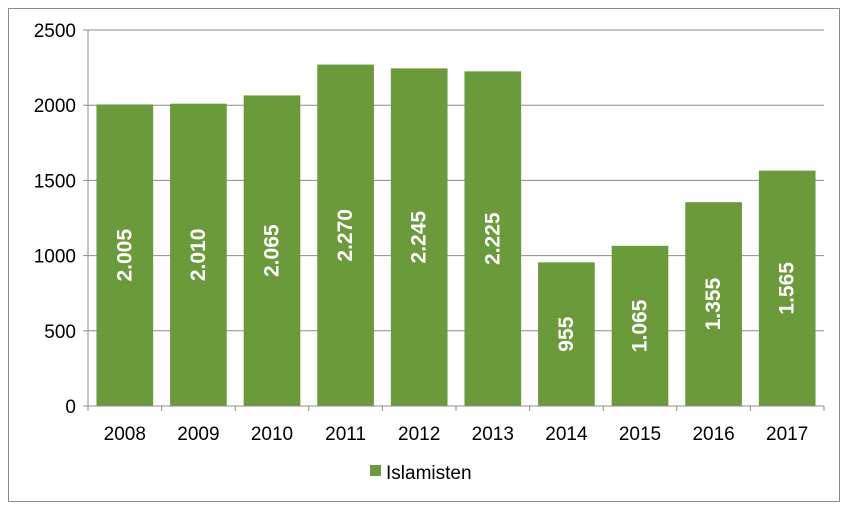 Image resolution: width=850 pixels, height=511 pixels. What do you see at coordinates (198, 434) in the screenshot?
I see `x-tick-label: 2009` at bounding box center [198, 434].